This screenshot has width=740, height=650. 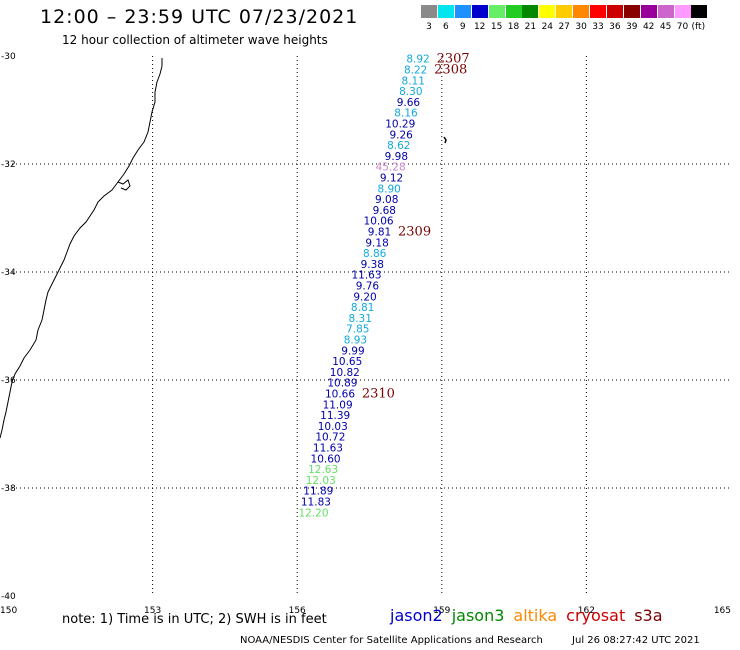 I want to click on island, so click(x=445, y=140).